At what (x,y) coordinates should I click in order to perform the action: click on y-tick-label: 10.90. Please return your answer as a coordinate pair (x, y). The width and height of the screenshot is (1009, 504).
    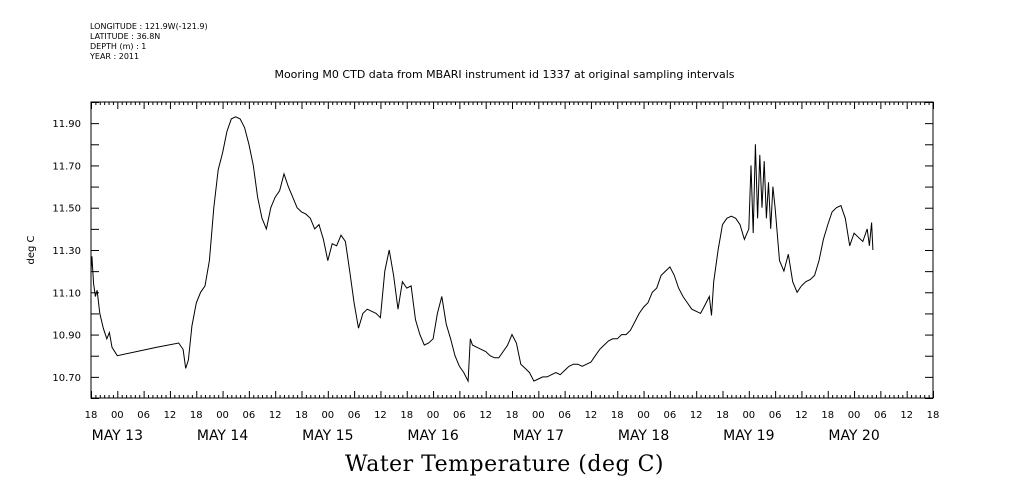
    Looking at the image, I should click on (66, 336).